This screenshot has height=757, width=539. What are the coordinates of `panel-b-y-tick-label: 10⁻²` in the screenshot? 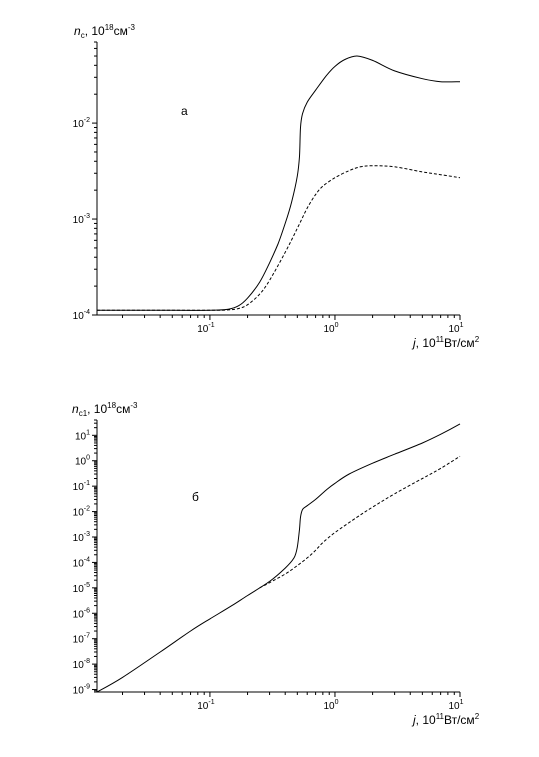 It's located at (81, 512).